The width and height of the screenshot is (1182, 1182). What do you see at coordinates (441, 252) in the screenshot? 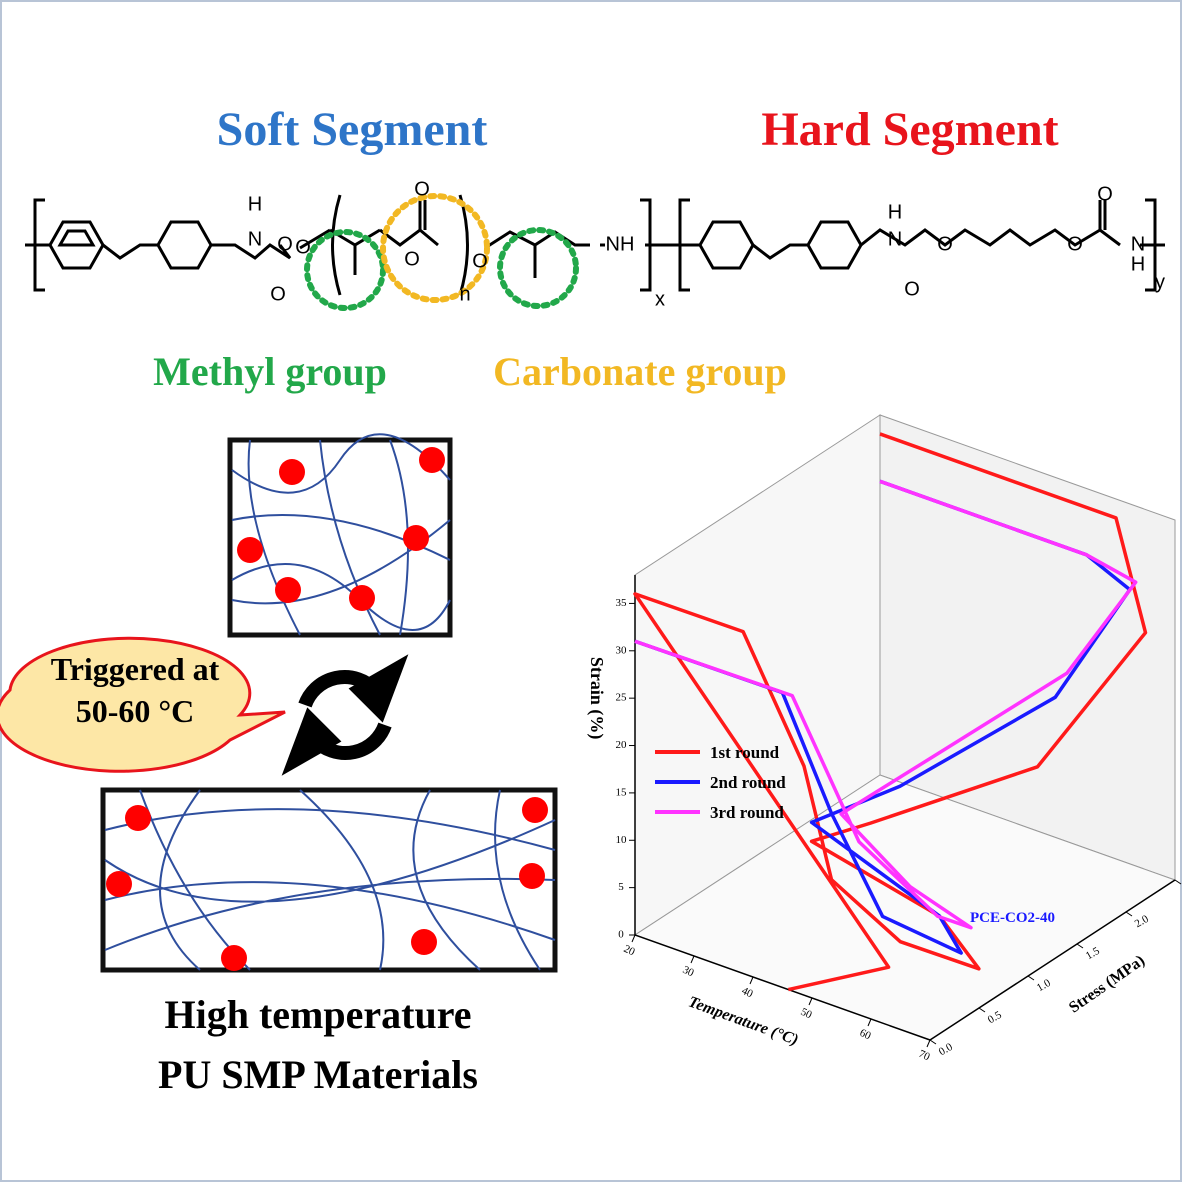
I see `highlights` at bounding box center [441, 252].